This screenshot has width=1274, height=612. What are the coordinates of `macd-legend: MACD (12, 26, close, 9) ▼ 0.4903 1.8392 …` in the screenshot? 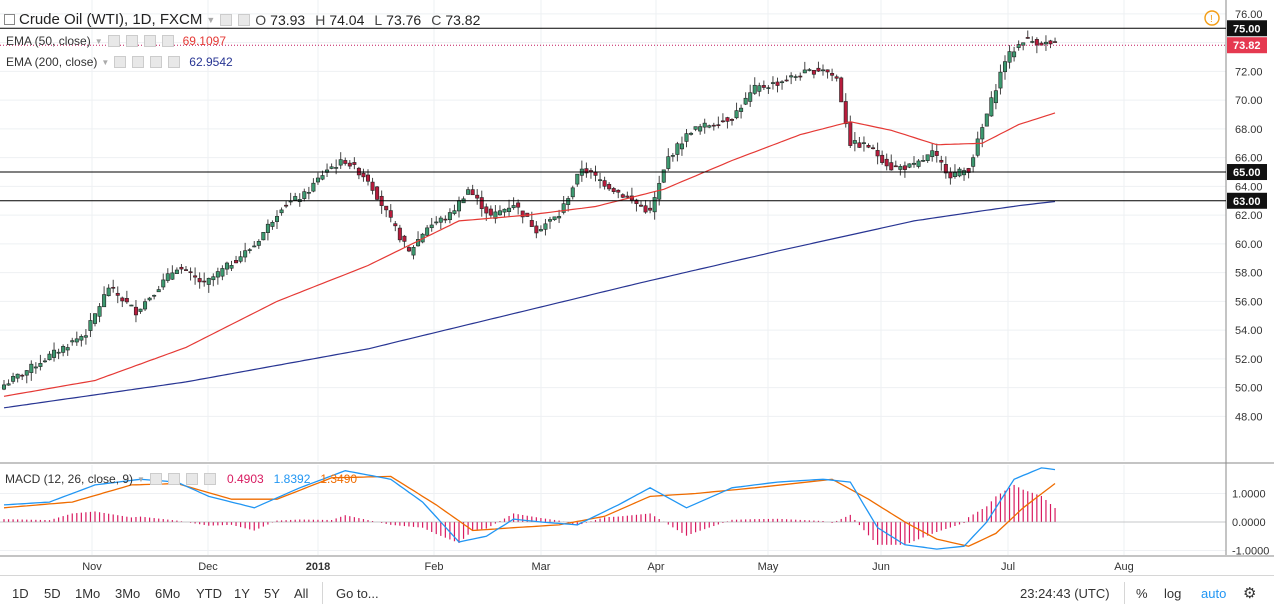 It's located at (181, 479).